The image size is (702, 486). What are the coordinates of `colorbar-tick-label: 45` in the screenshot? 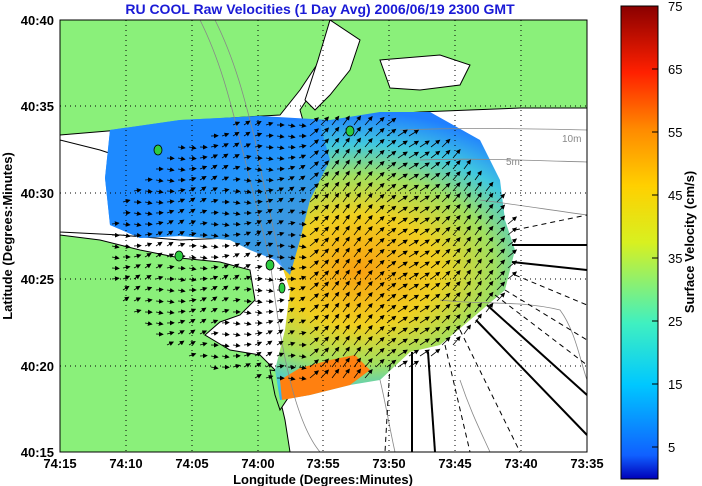 It's located at (675, 195).